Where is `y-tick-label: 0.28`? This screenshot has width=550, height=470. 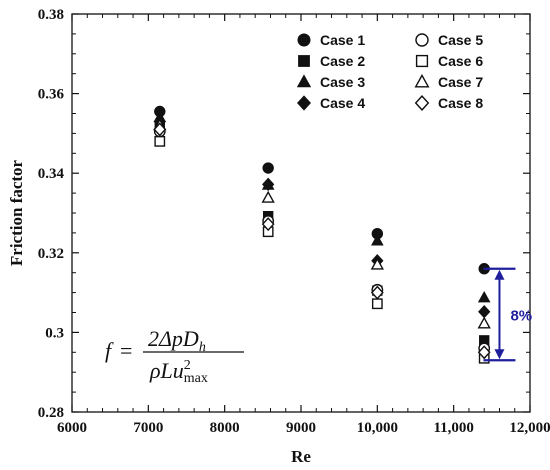 y-tick-label: 0.28 is located at coordinates (51, 413).